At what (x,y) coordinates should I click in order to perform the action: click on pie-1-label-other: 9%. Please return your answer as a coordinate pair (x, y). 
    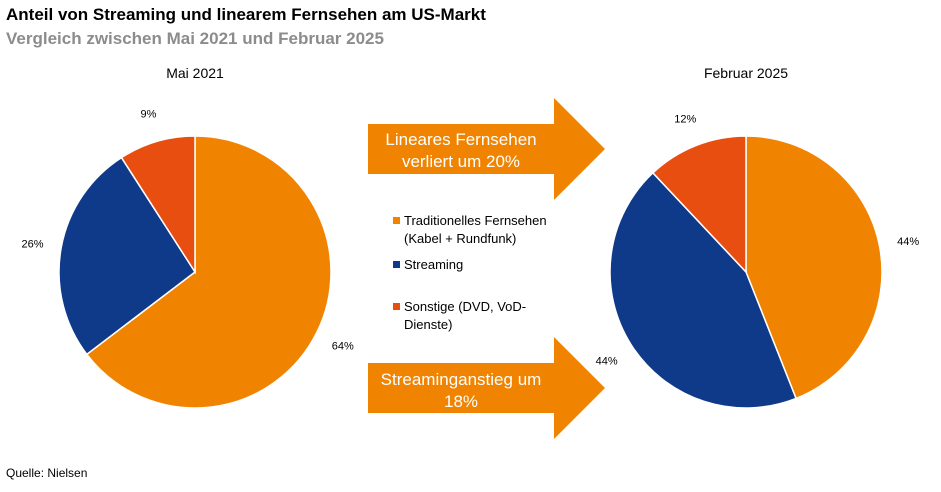
    Looking at the image, I should click on (149, 115).